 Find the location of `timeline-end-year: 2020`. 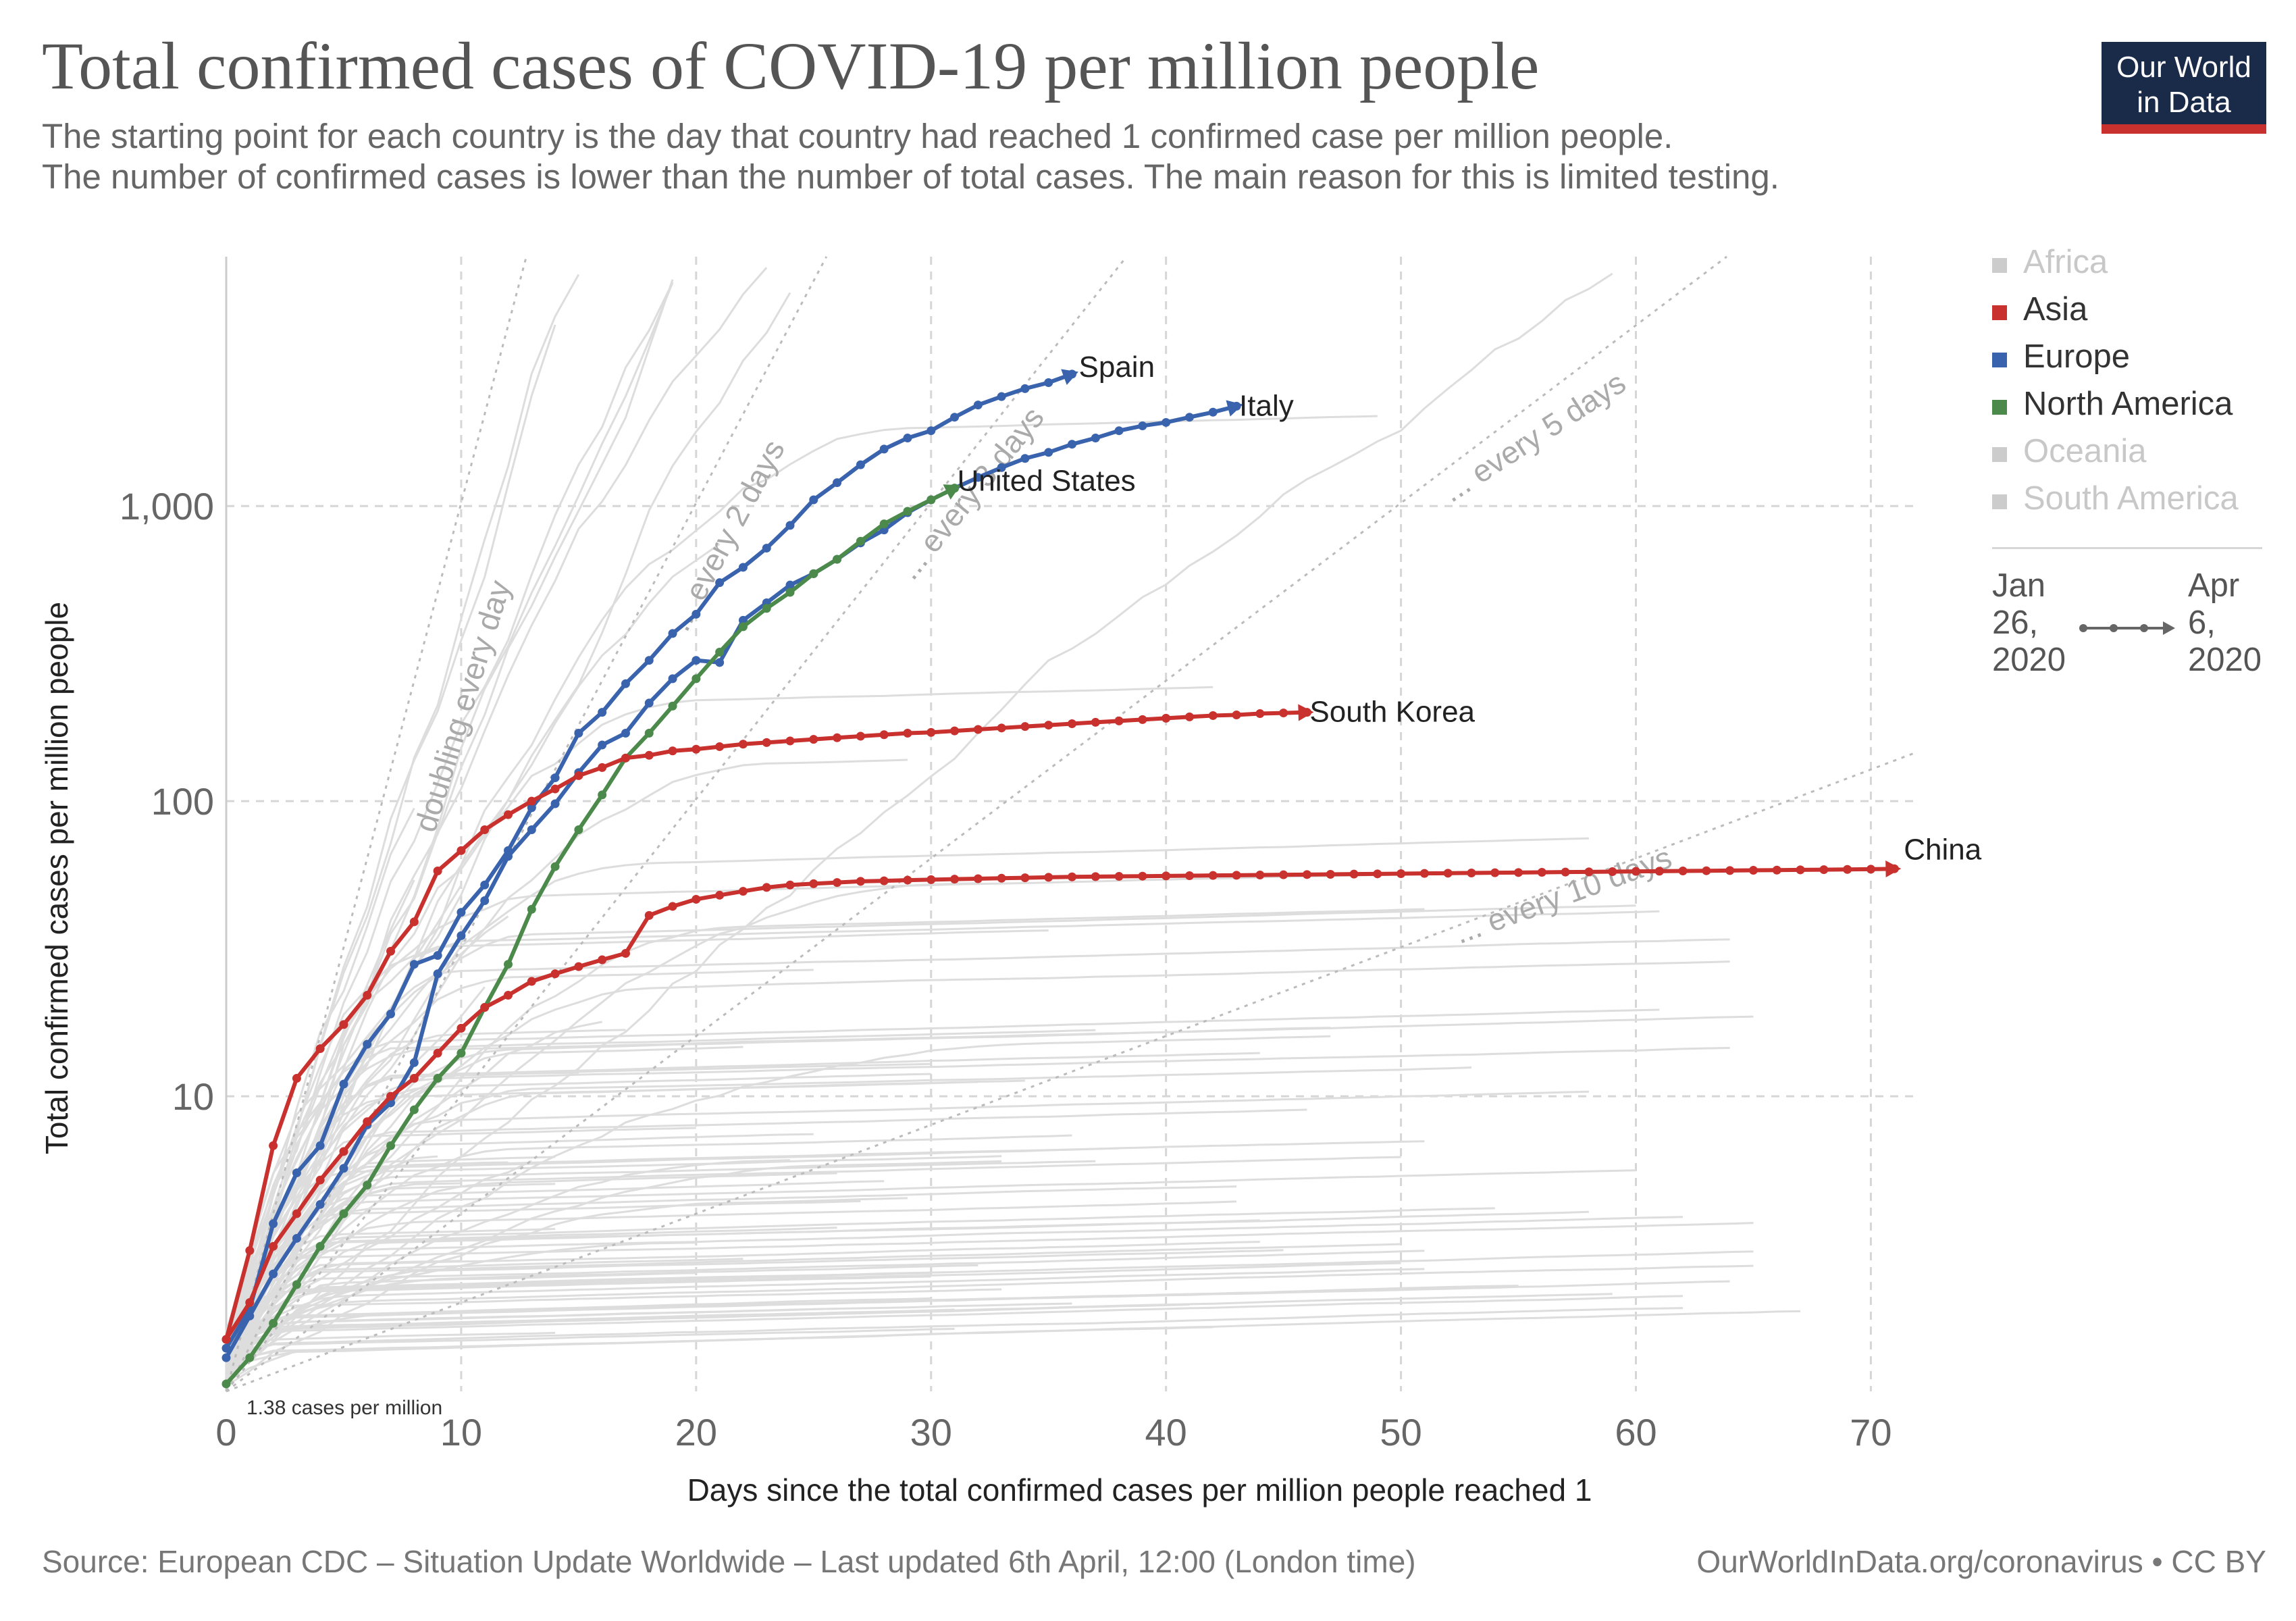

timeline-end-year: 2020 is located at coordinates (2225, 660).